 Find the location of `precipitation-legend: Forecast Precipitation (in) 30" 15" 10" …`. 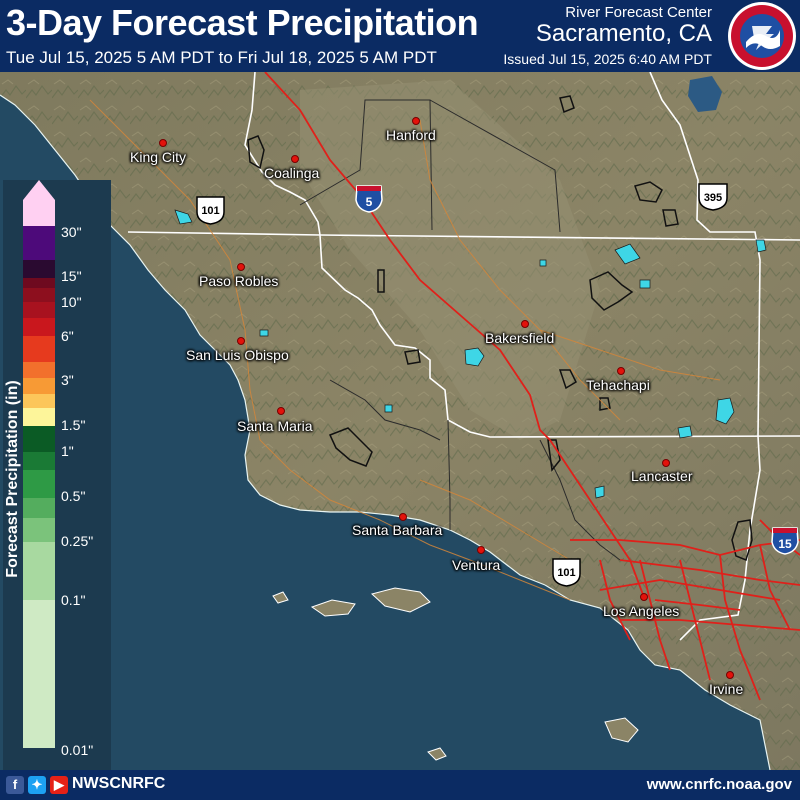

precipitation-legend: Forecast Precipitation (in) 30" 15" 10" … is located at coordinates (57, 475).